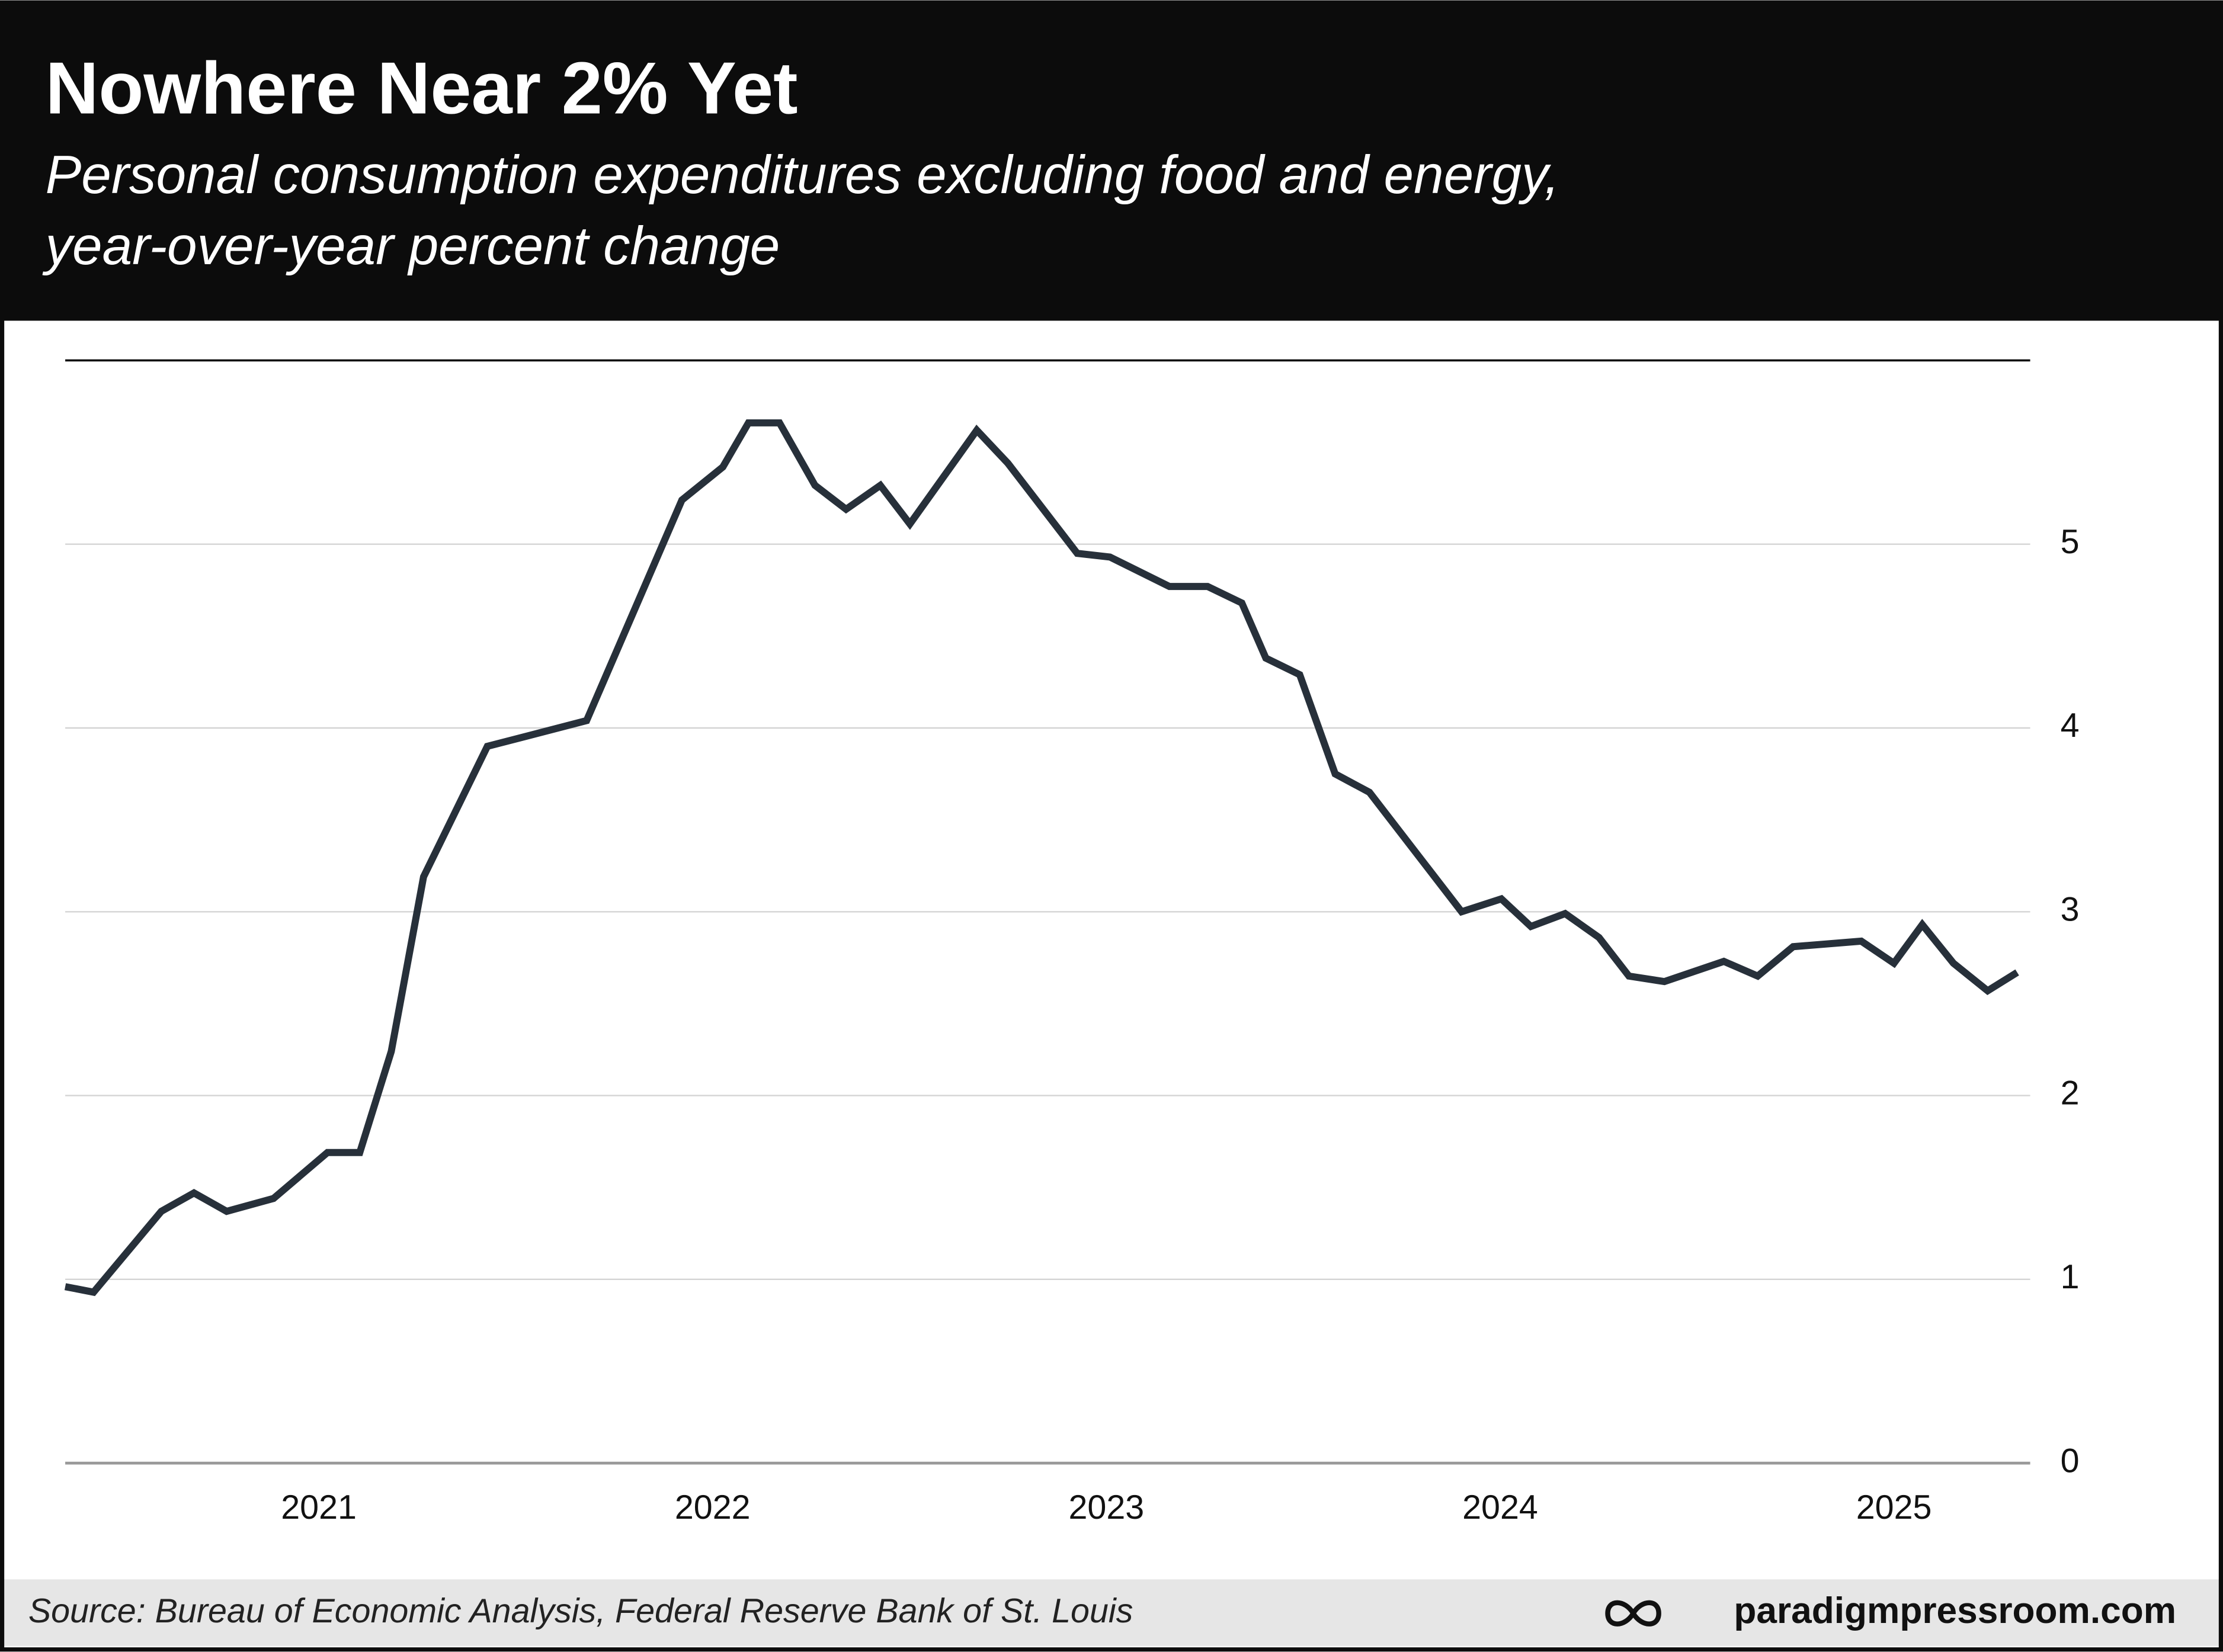 This screenshot has height=1652, width=2223. Describe the element at coordinates (2070, 909) in the screenshot. I see `y-tick-label: 3` at that location.